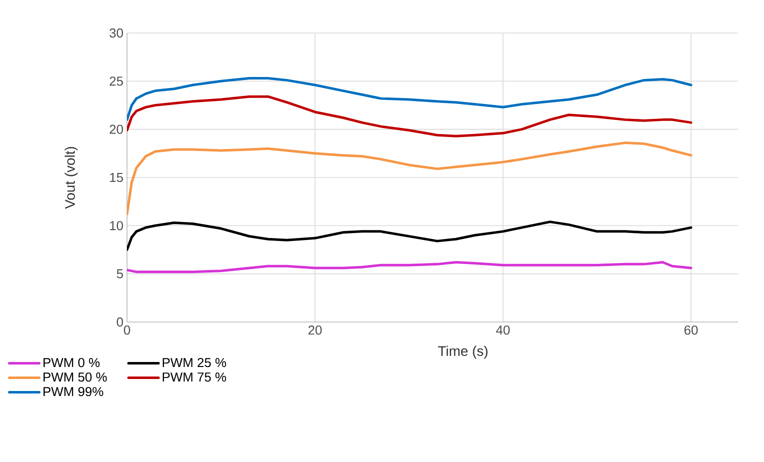 This screenshot has height=462, width=764. Describe the element at coordinates (127, 330) in the screenshot. I see `x-tick-label: 0` at that location.